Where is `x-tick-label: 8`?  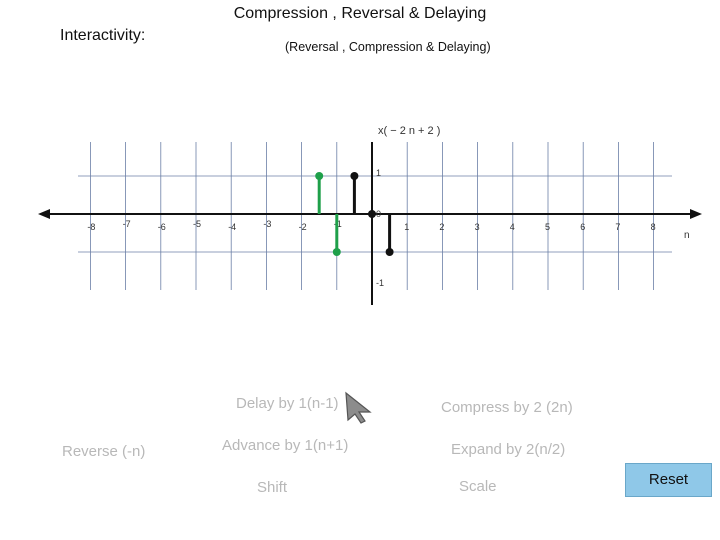 x-tick-label: 8 is located at coordinates (653, 227).